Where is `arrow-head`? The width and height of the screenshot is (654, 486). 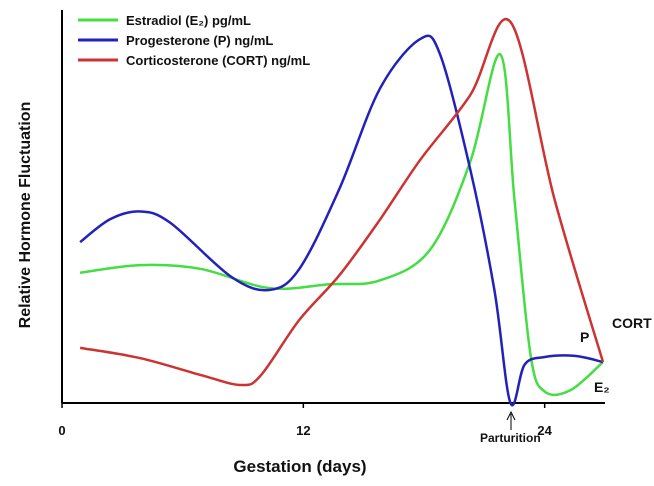 arrow-head is located at coordinates (511, 415).